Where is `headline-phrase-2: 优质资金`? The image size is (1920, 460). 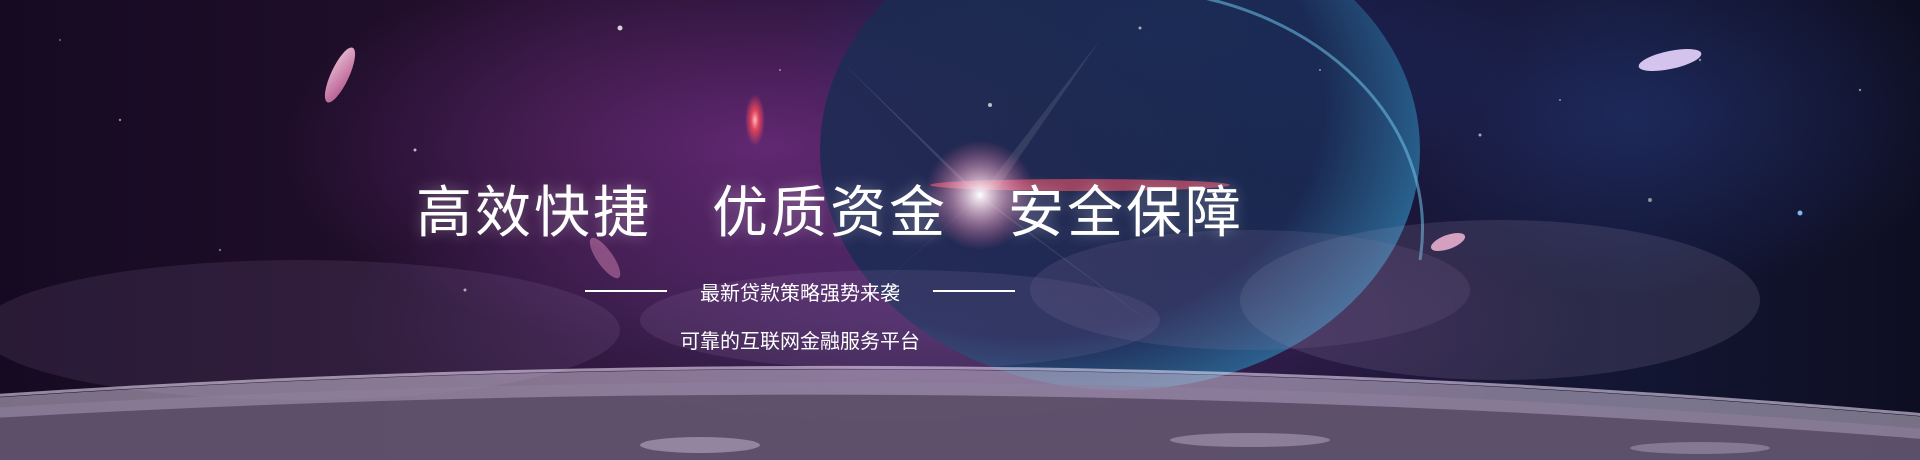 headline-phrase-2: 优质资金 is located at coordinates (830, 213).